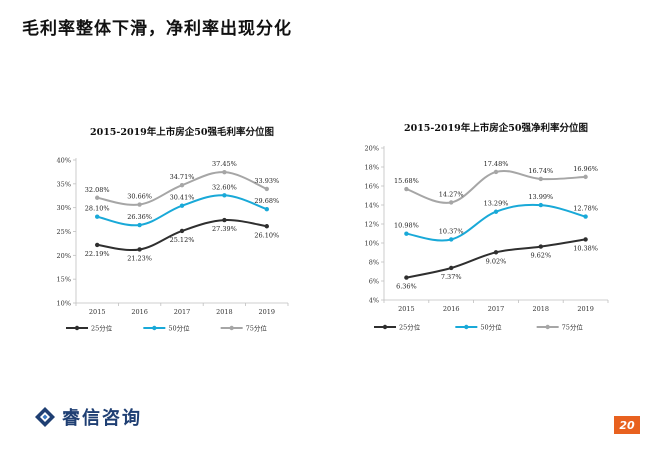 The height and width of the screenshot is (450, 660). Describe the element at coordinates (372, 149) in the screenshot. I see `chart1-ytick-label: 20%` at that location.